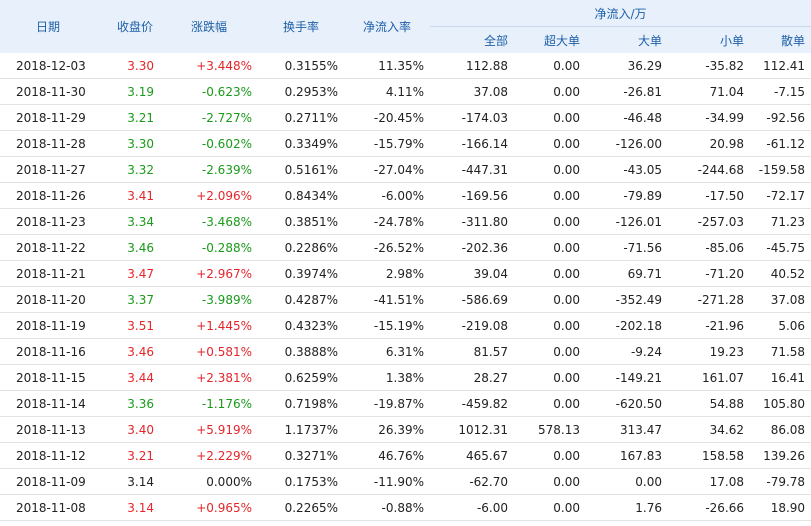  I want to click on cell-turnover: 0.3155%, so click(301, 66).